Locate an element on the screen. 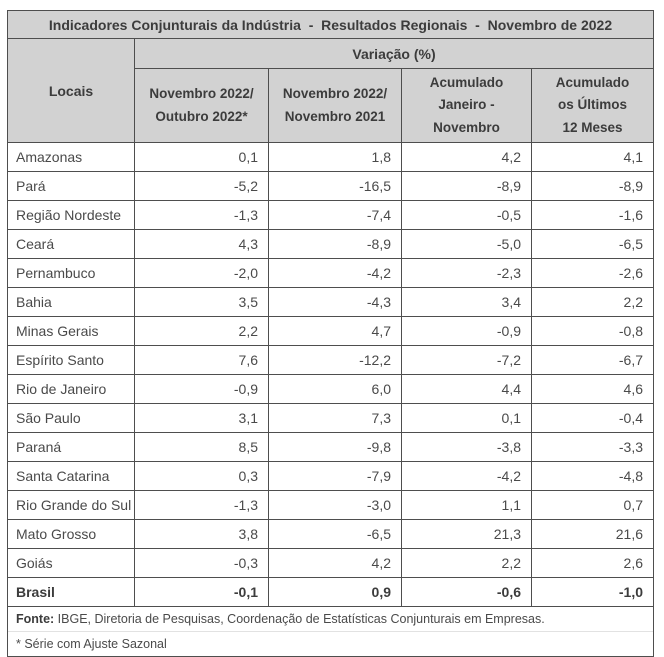 This screenshot has width=664, height=657. table-row: Amazonas 0,1 1,8 4,2 4,1 is located at coordinates (331, 157).